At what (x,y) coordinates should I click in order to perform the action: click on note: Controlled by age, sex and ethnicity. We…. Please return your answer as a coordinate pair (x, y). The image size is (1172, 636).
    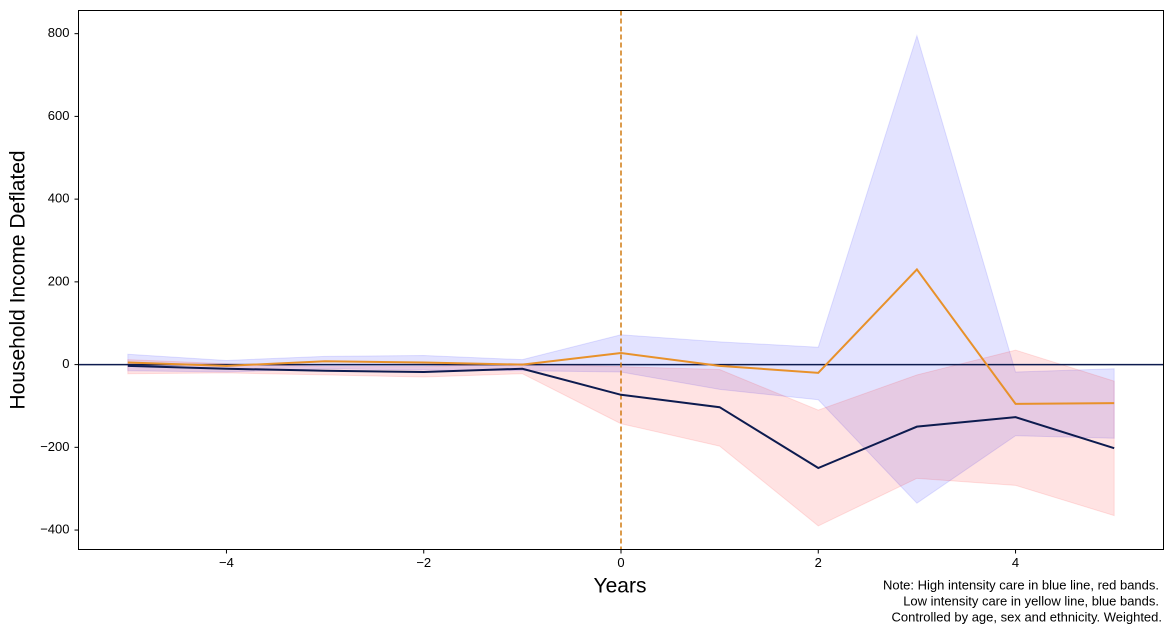
    Looking at the image, I should click on (1026, 616).